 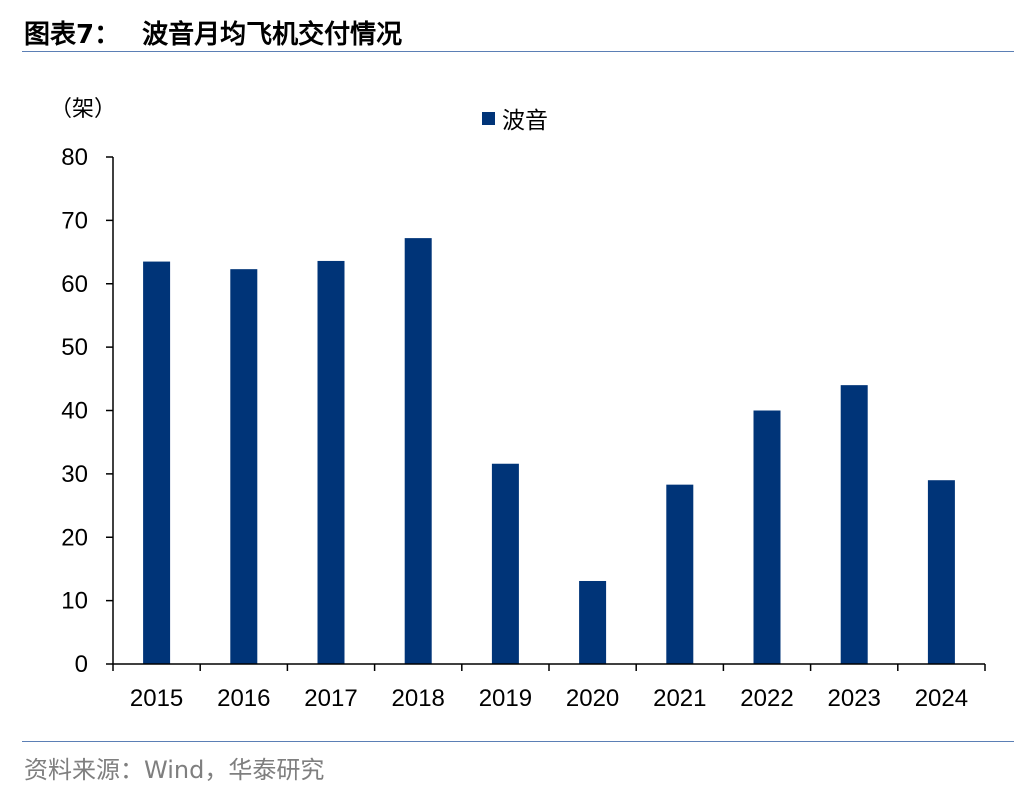 I want to click on y-tick-label: 60, so click(x=74, y=284).